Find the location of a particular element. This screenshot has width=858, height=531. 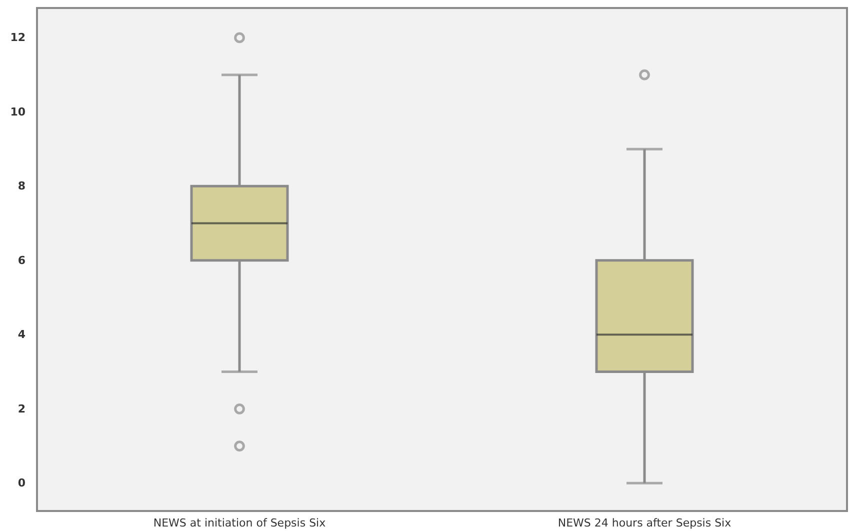

y-tick-label: 8 is located at coordinates (22, 186).